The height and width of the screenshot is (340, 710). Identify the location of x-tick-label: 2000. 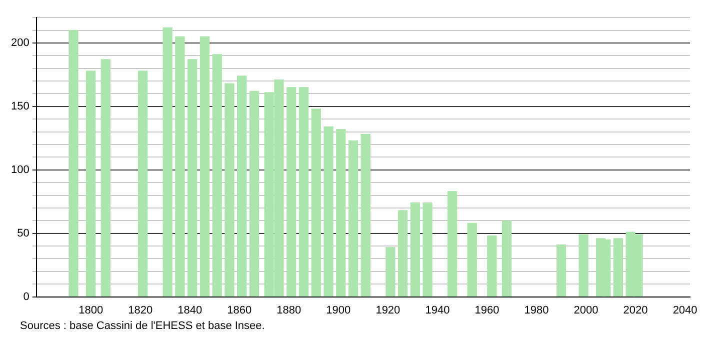
(586, 310).